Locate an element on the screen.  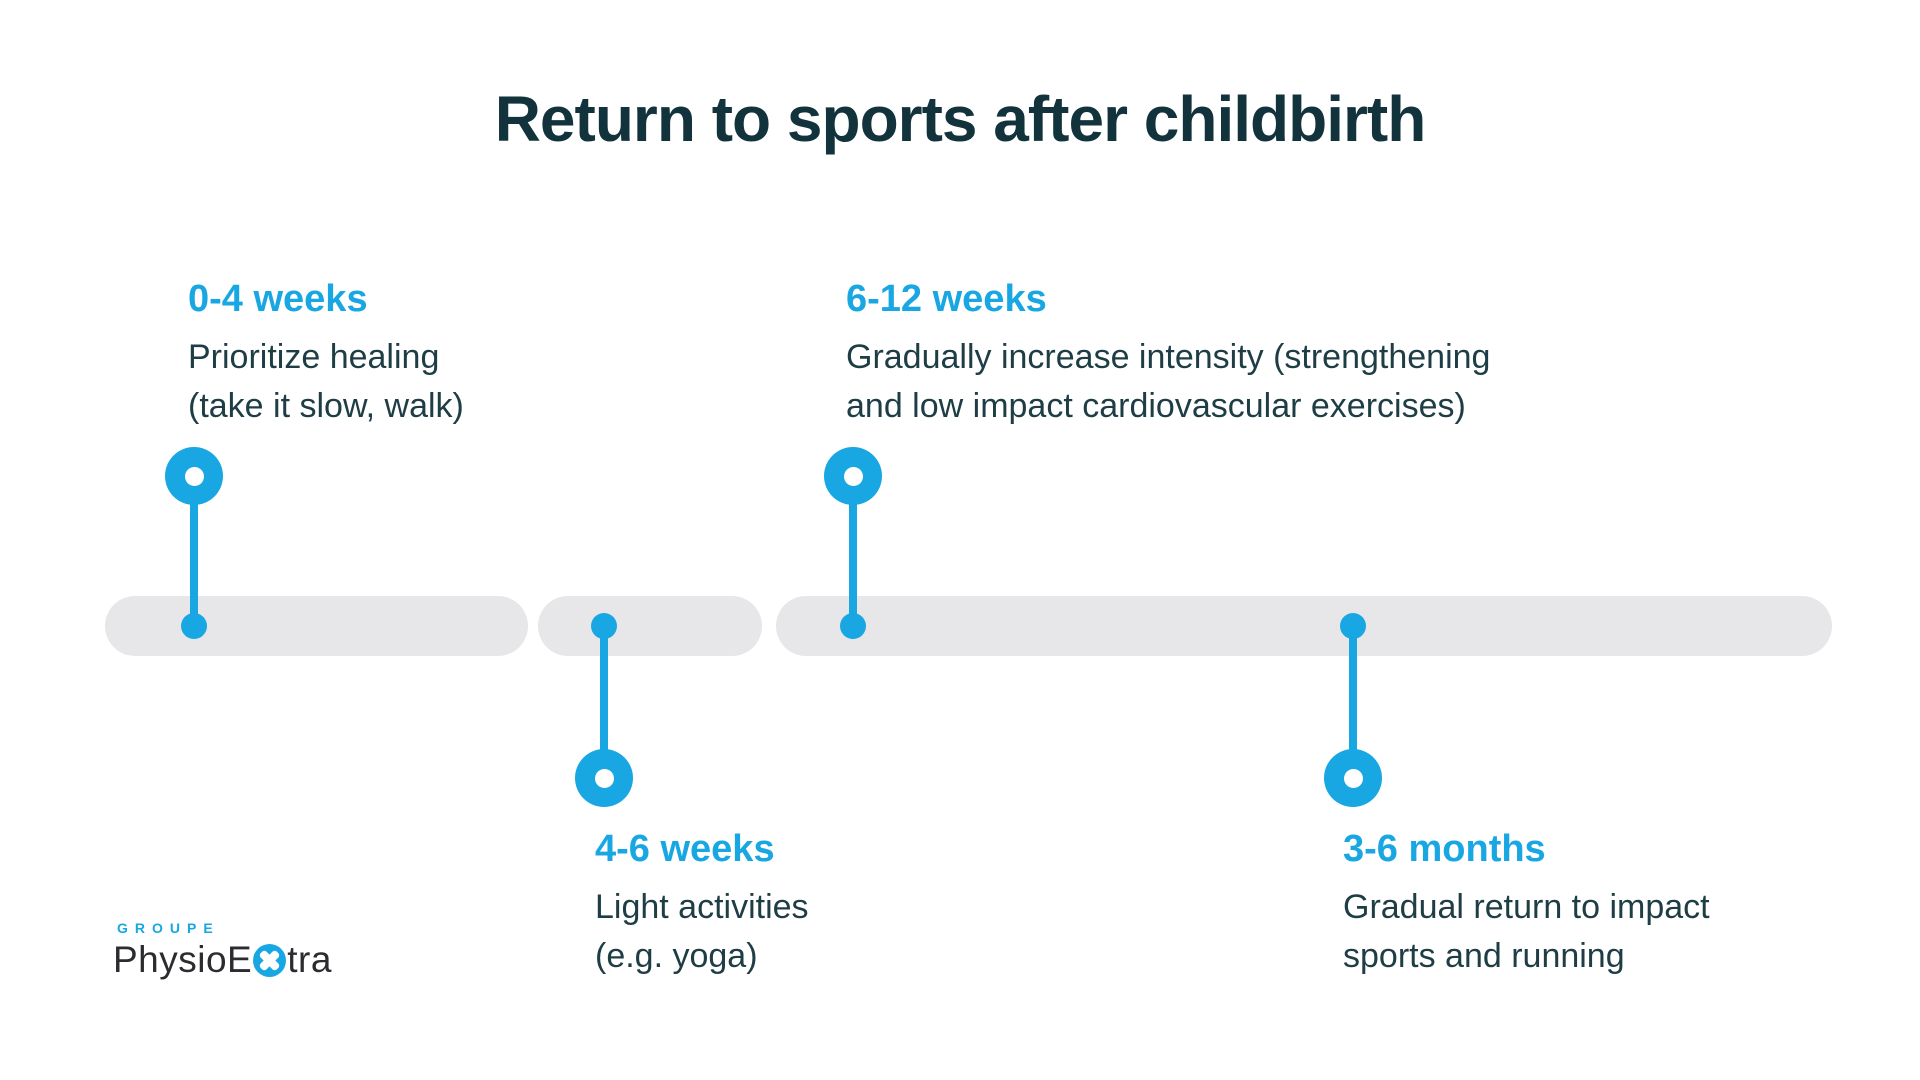
logo-brand-text: PhysioE tra is located at coordinates (222, 960).